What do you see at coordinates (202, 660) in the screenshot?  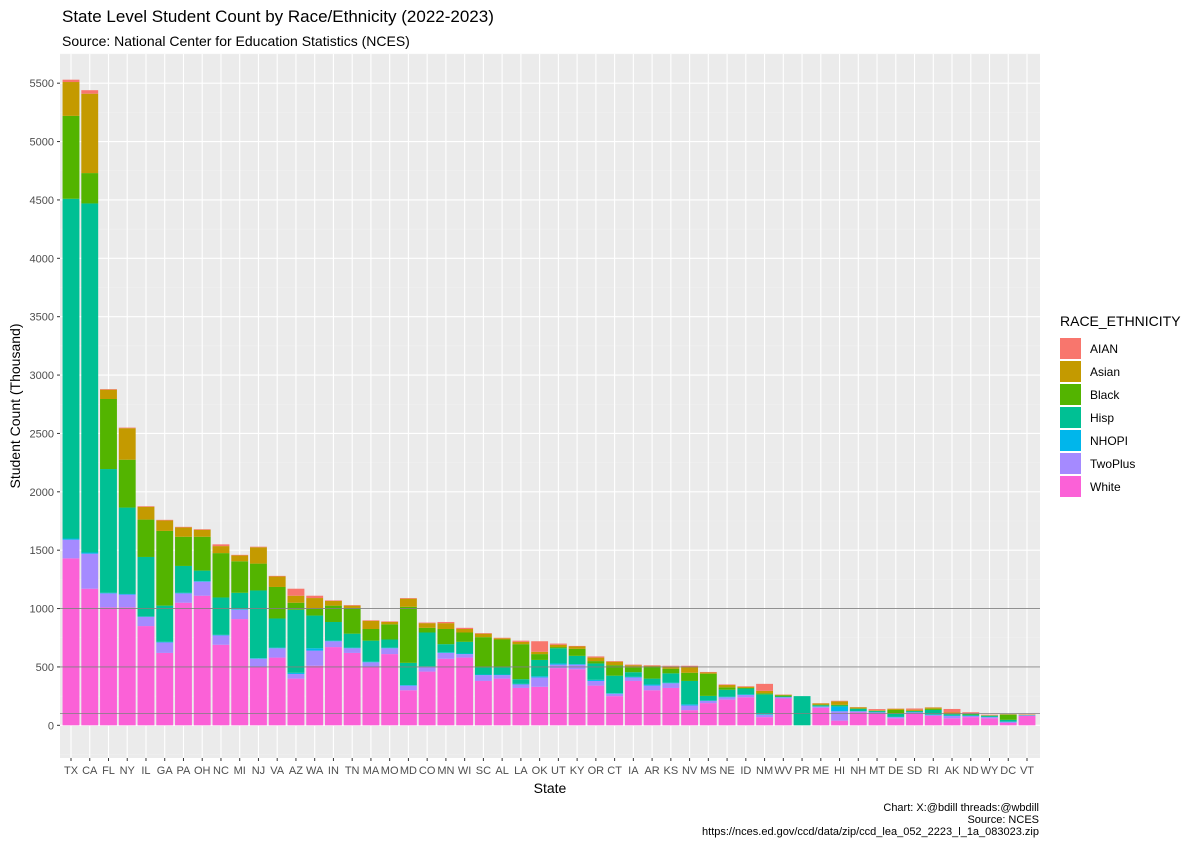 I see `bar-segment-oh-white` at bounding box center [202, 660].